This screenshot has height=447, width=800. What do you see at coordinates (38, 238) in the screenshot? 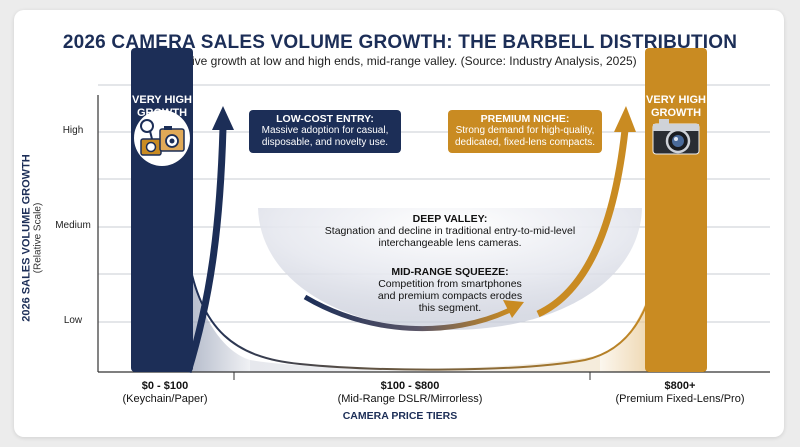
I see `y-axis-subtitle: (Relative Scale)` at bounding box center [38, 238].